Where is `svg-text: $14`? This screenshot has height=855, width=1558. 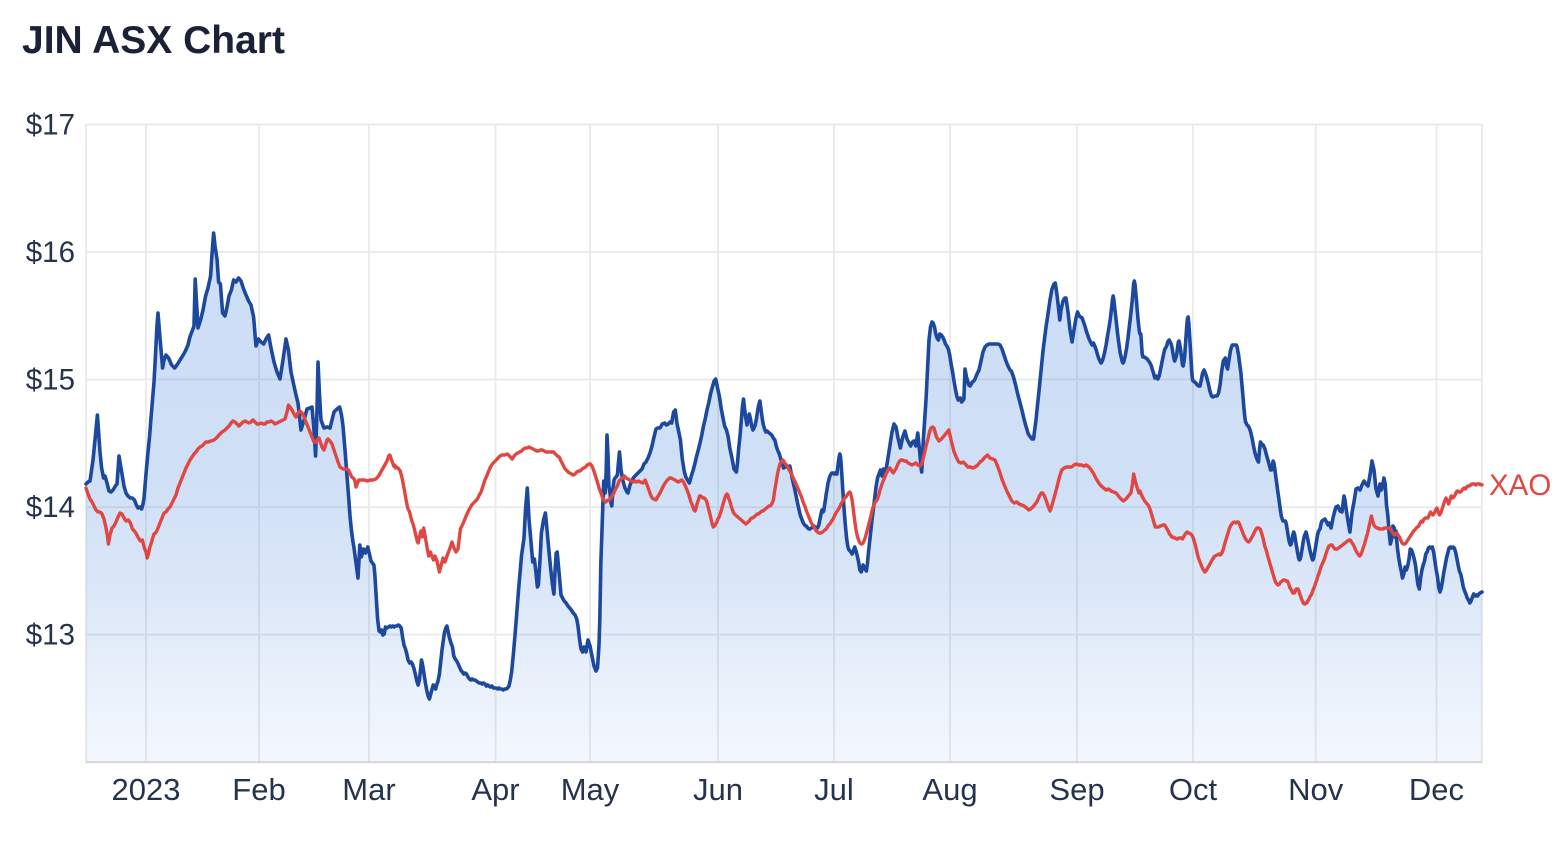 svg-text: $14 is located at coordinates (50, 507).